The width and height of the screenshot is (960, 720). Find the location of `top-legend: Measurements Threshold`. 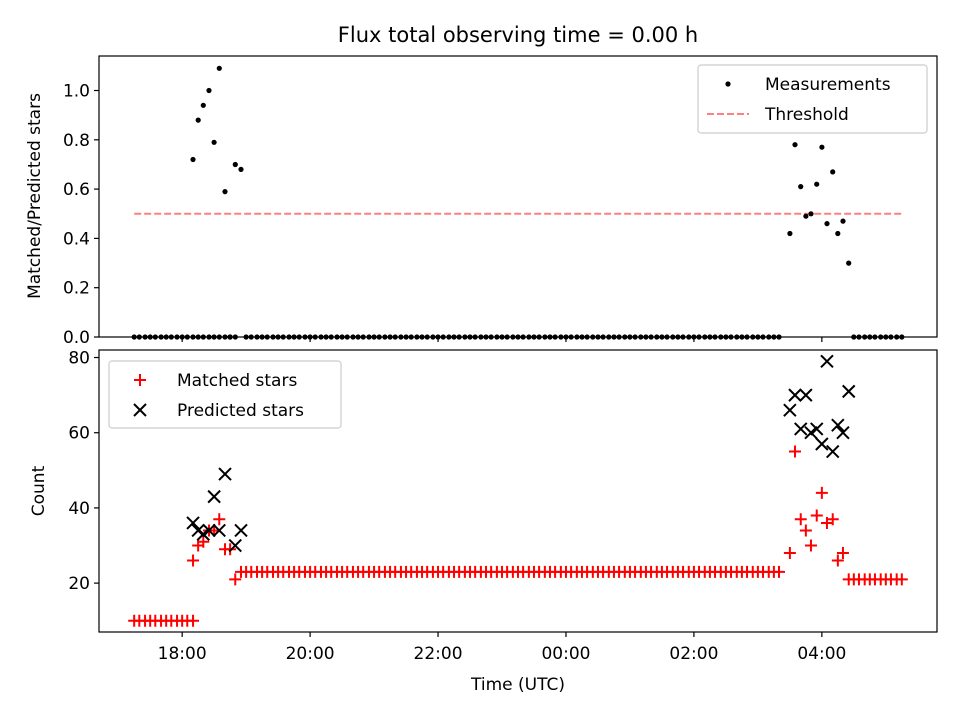

top-legend: Measurements Threshold is located at coordinates (812, 99).